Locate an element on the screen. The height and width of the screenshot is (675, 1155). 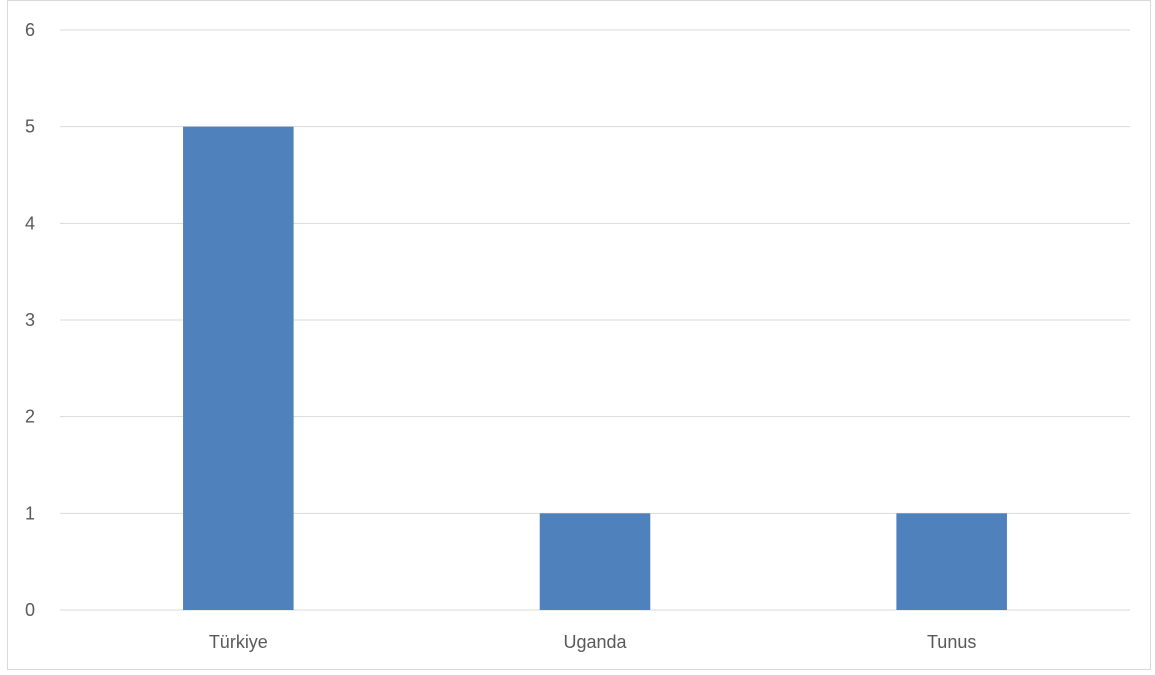
x-tick-label: Türkiye is located at coordinates (238, 642).